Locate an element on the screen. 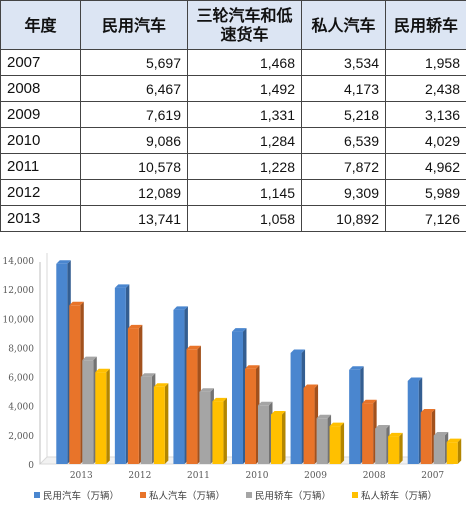 This screenshot has width=466, height=525. legend-label: 私人汽车（万辆） is located at coordinates (187, 496).